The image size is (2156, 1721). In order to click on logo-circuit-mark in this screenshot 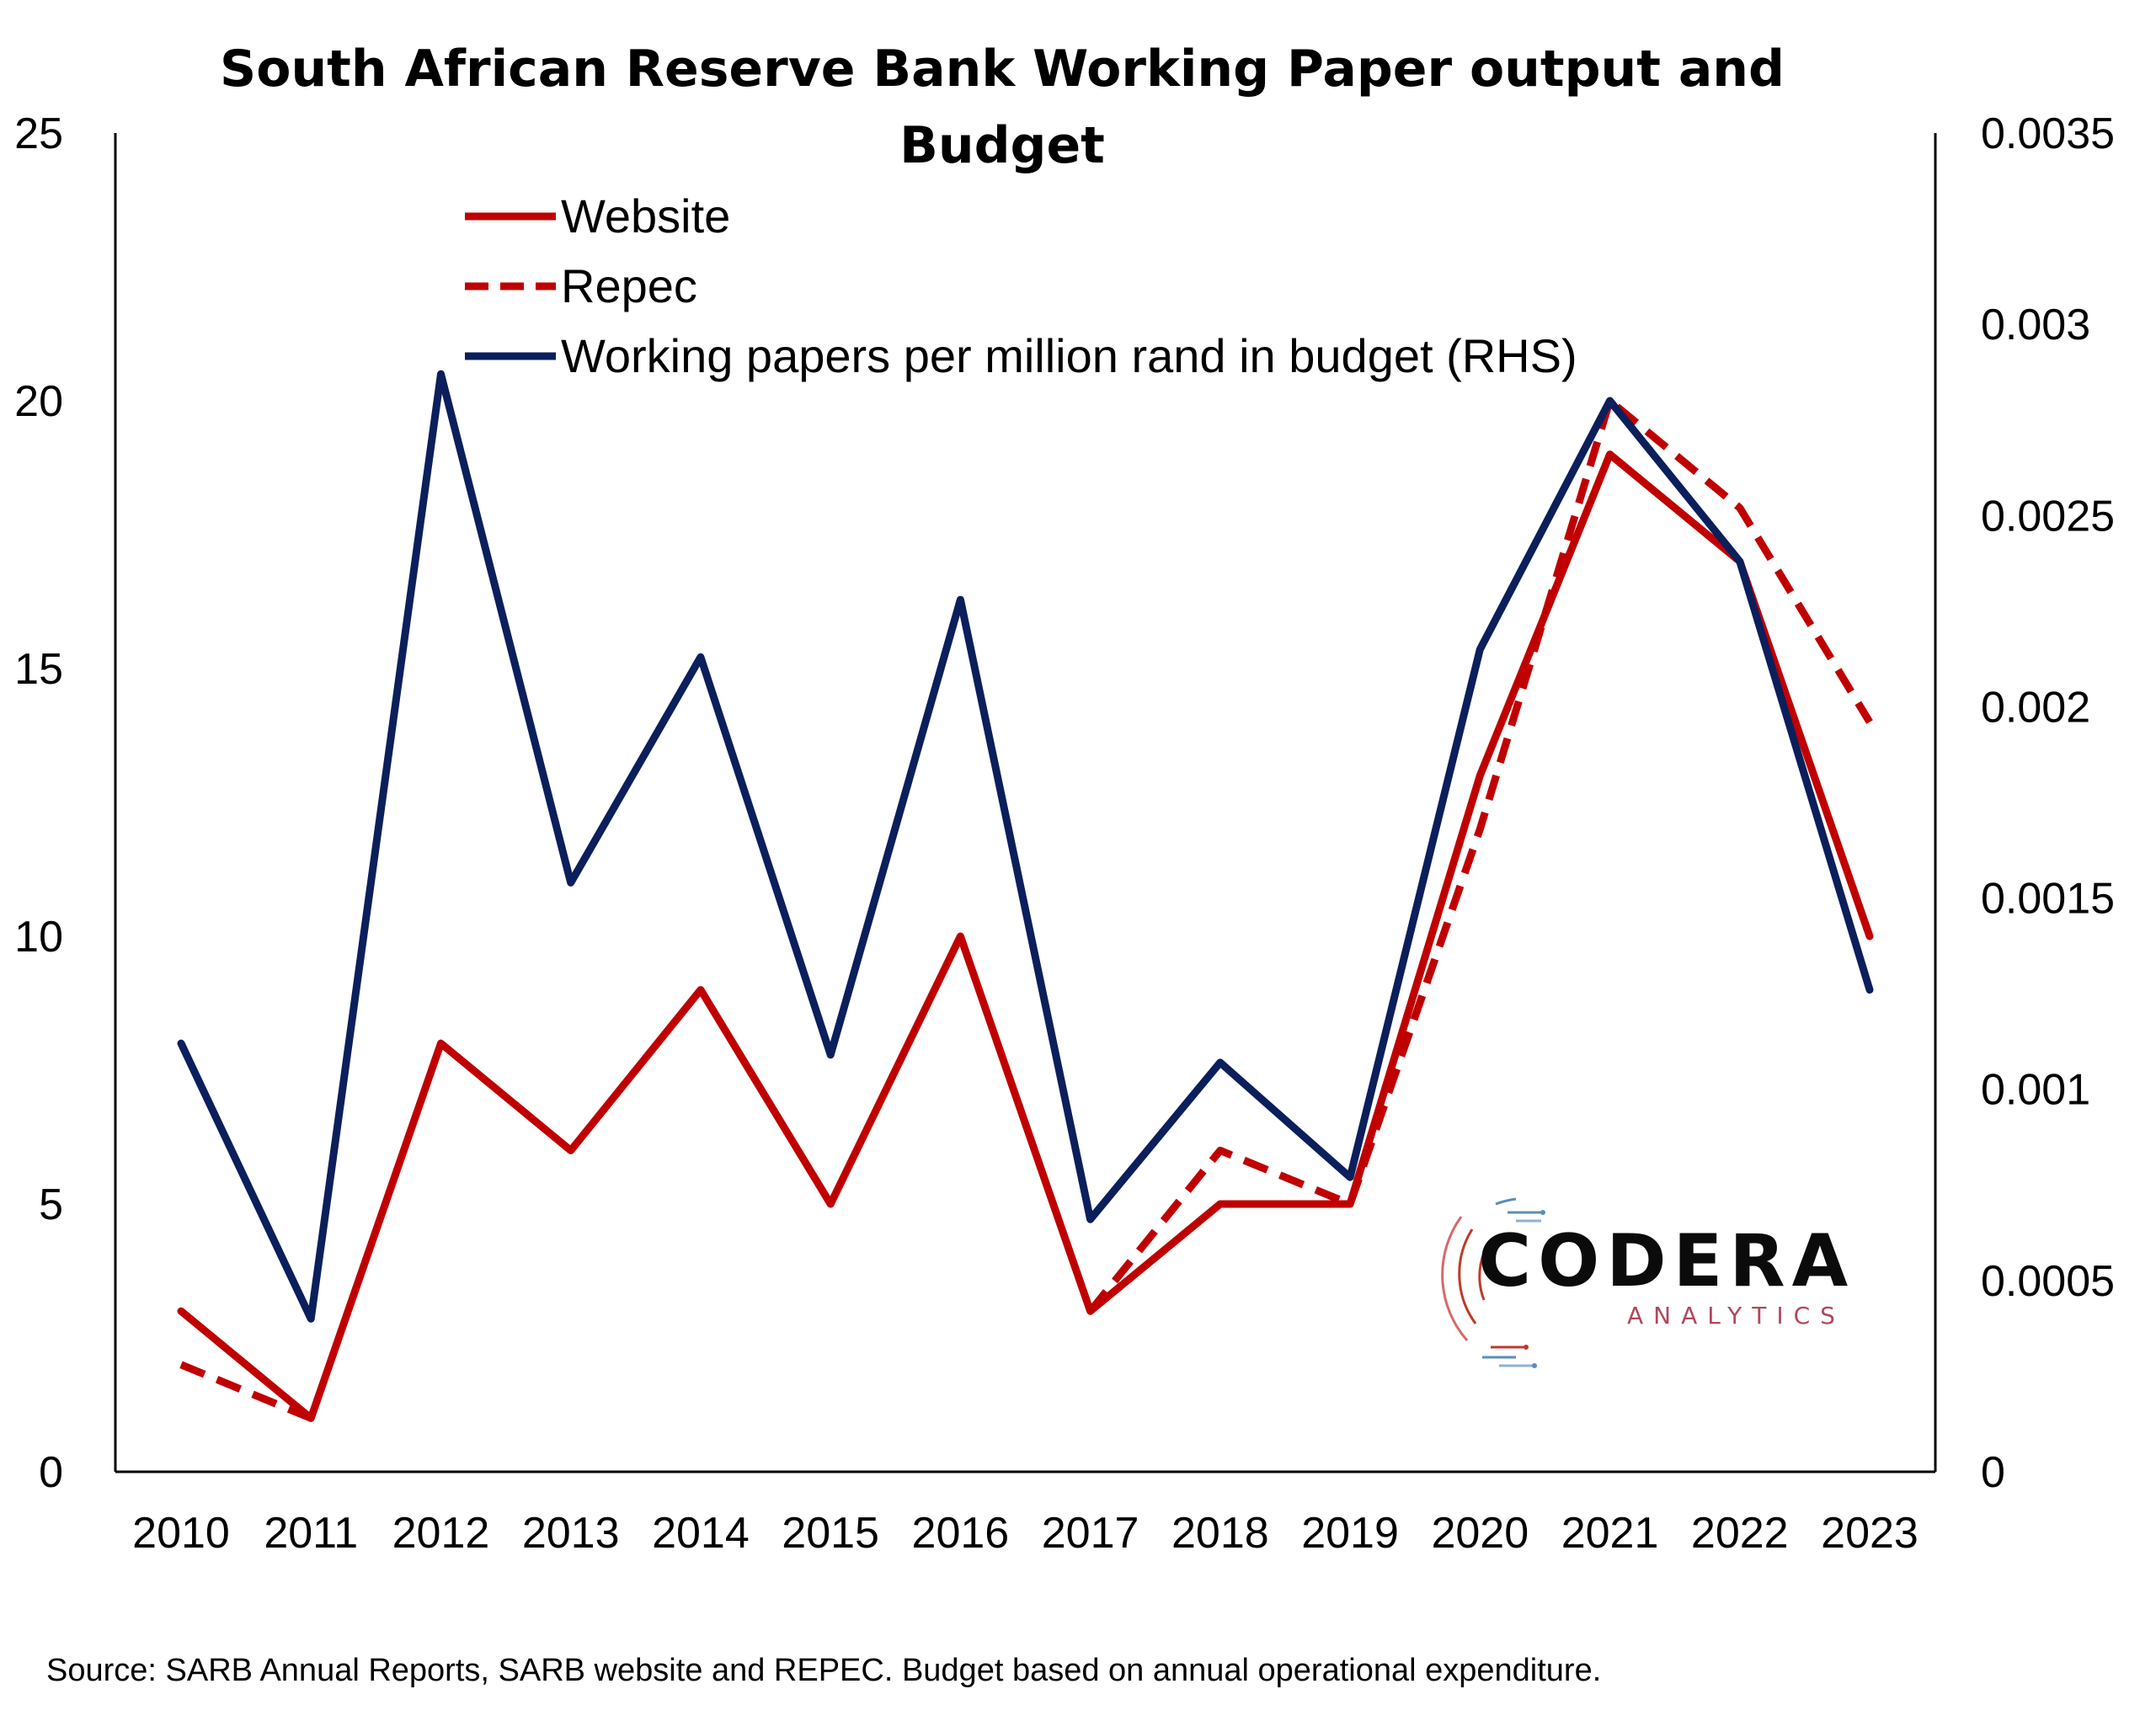, I will do `click(1493, 1282)`.